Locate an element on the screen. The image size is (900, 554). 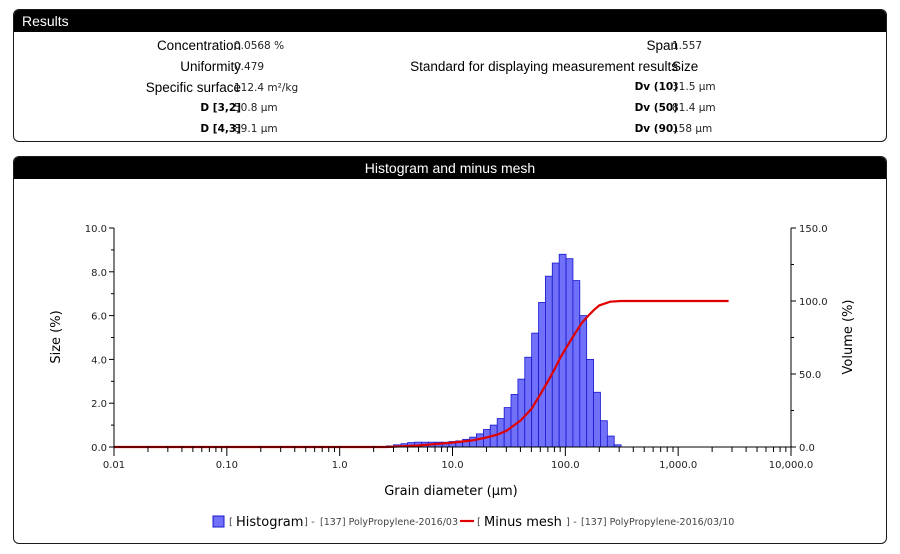
y2-axis-label: Volume (%) is located at coordinates (848, 337).